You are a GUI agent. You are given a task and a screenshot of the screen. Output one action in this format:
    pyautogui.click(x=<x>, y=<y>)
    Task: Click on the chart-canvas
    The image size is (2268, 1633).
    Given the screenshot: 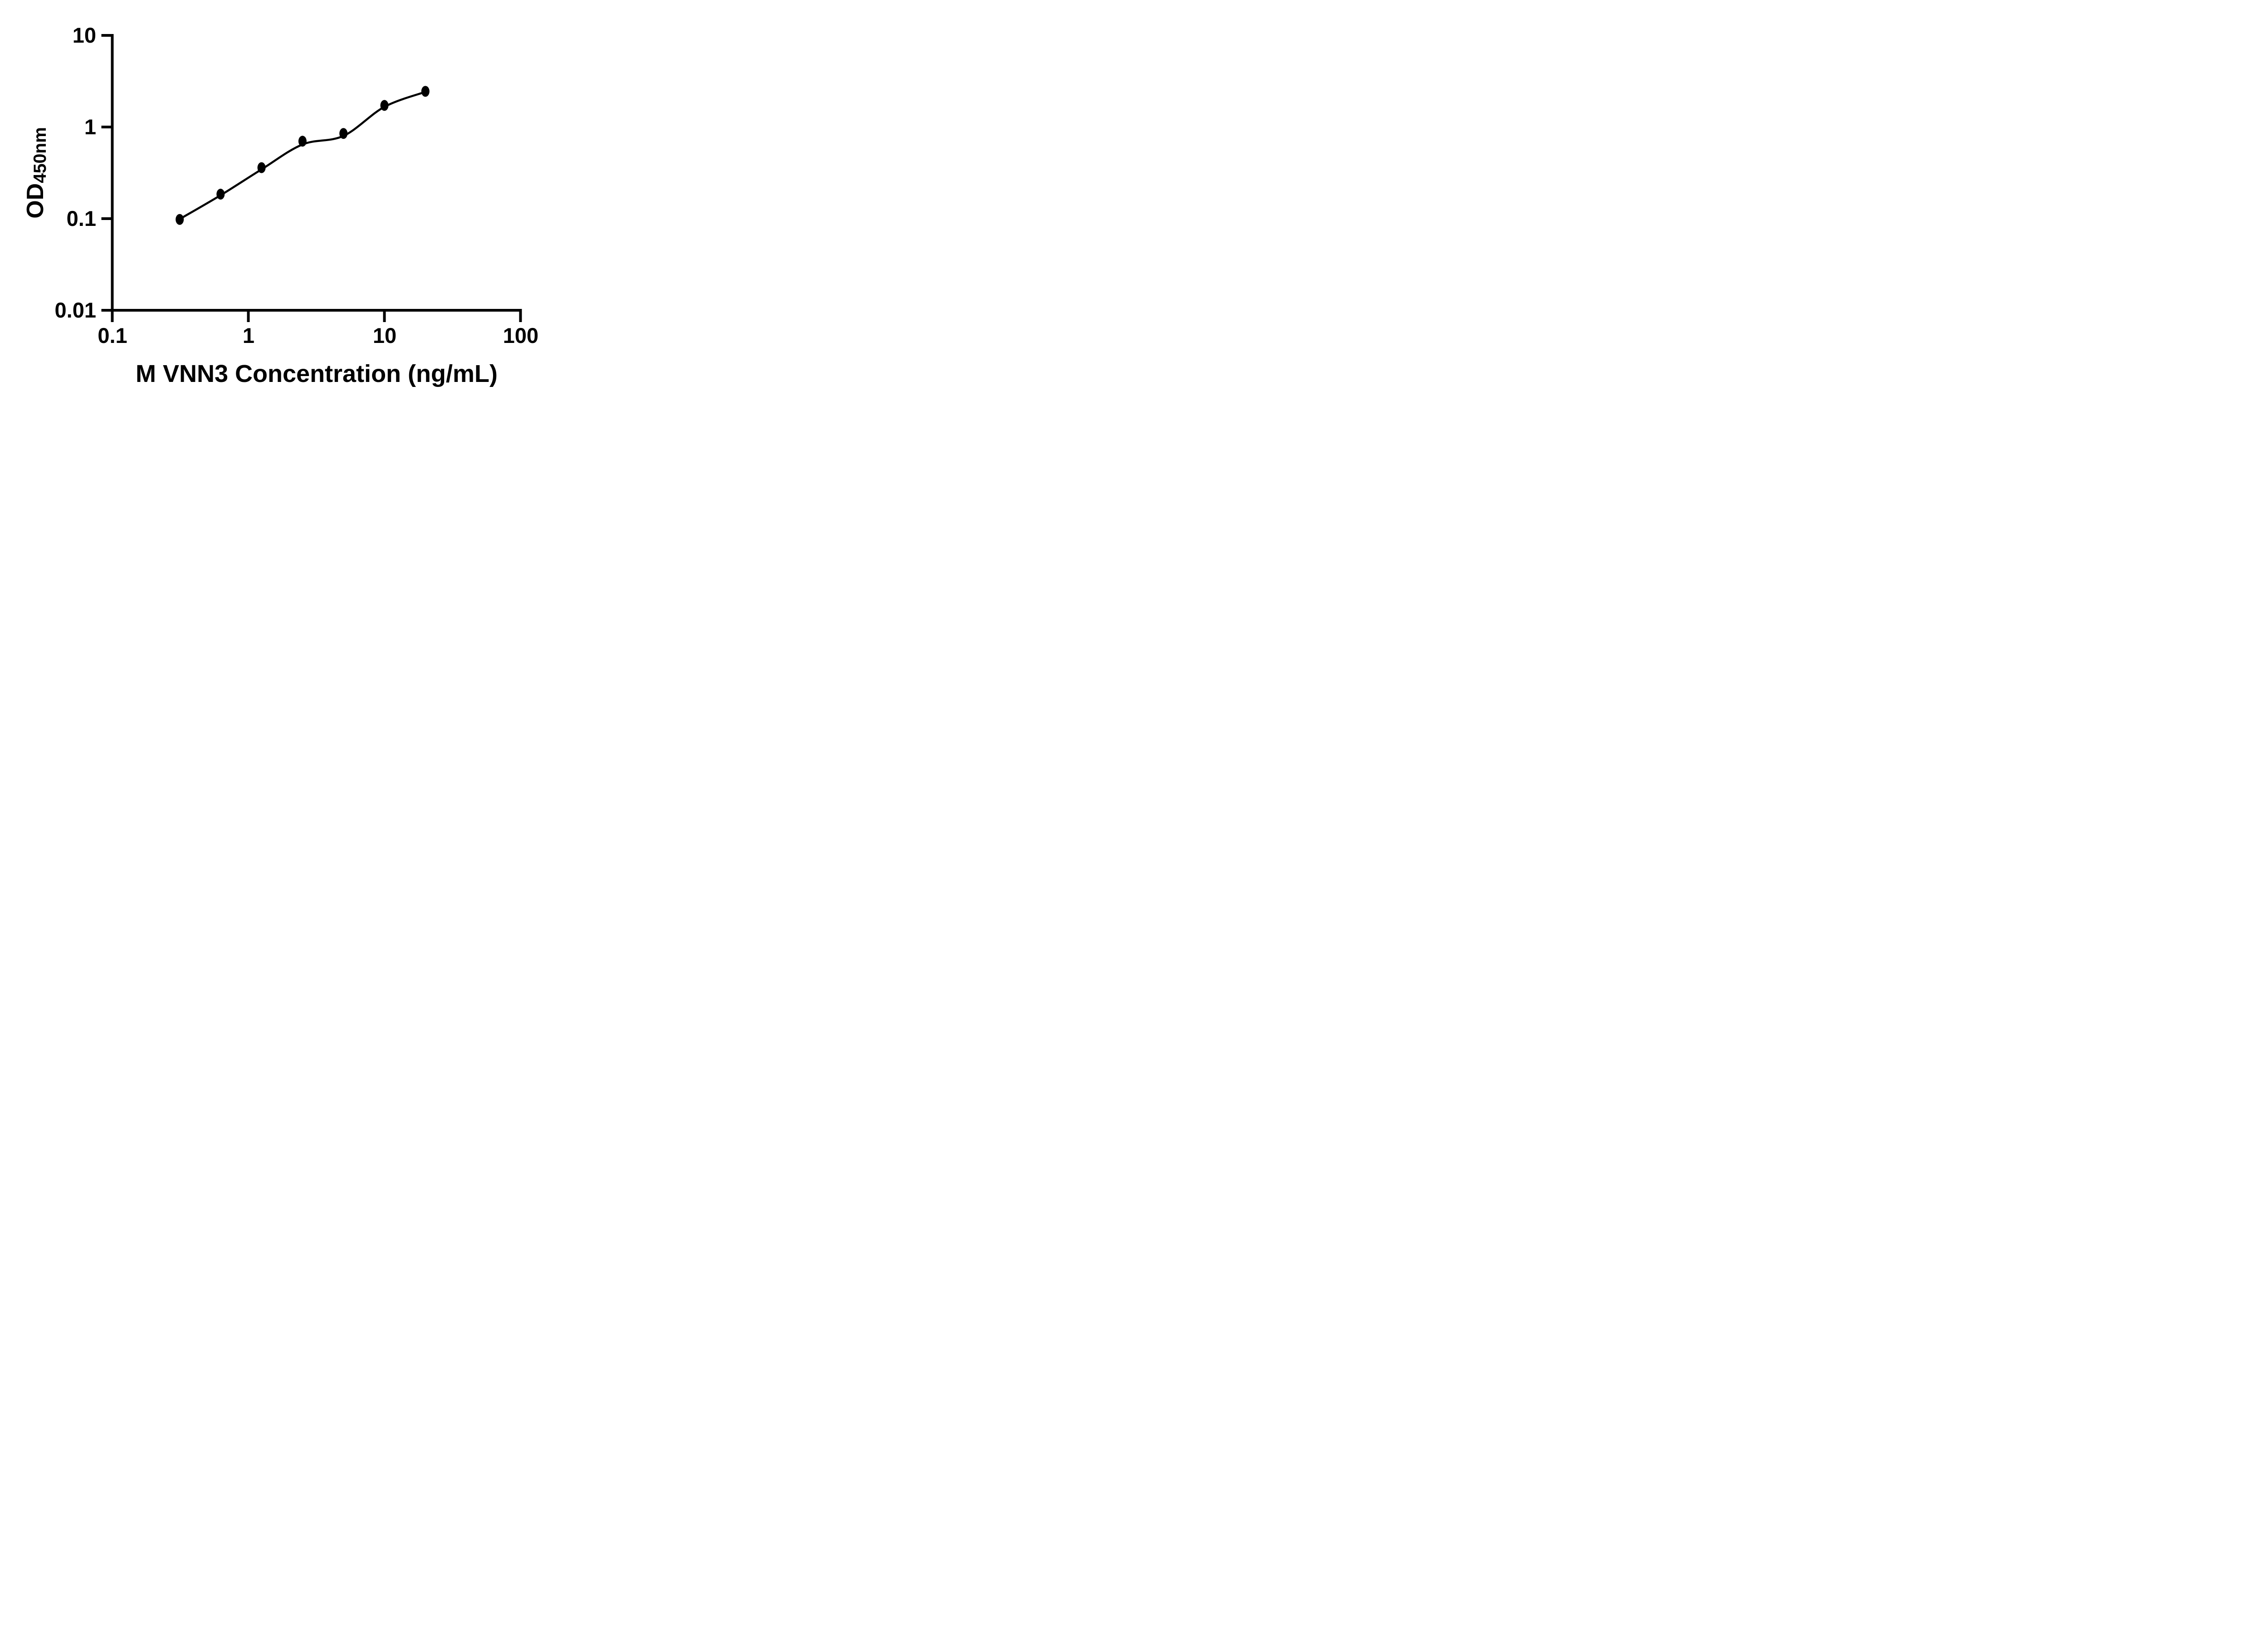 What is the action you would take?
    pyautogui.click(x=311, y=178)
    